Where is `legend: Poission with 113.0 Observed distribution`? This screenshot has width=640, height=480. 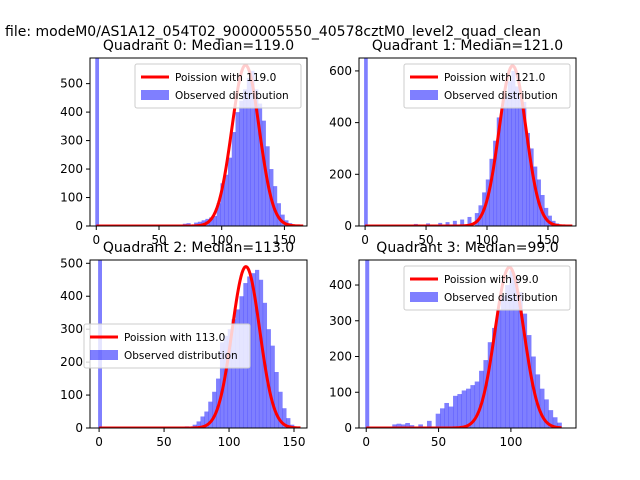 legend: Poission with 113.0 Observed distribution is located at coordinates (167, 346).